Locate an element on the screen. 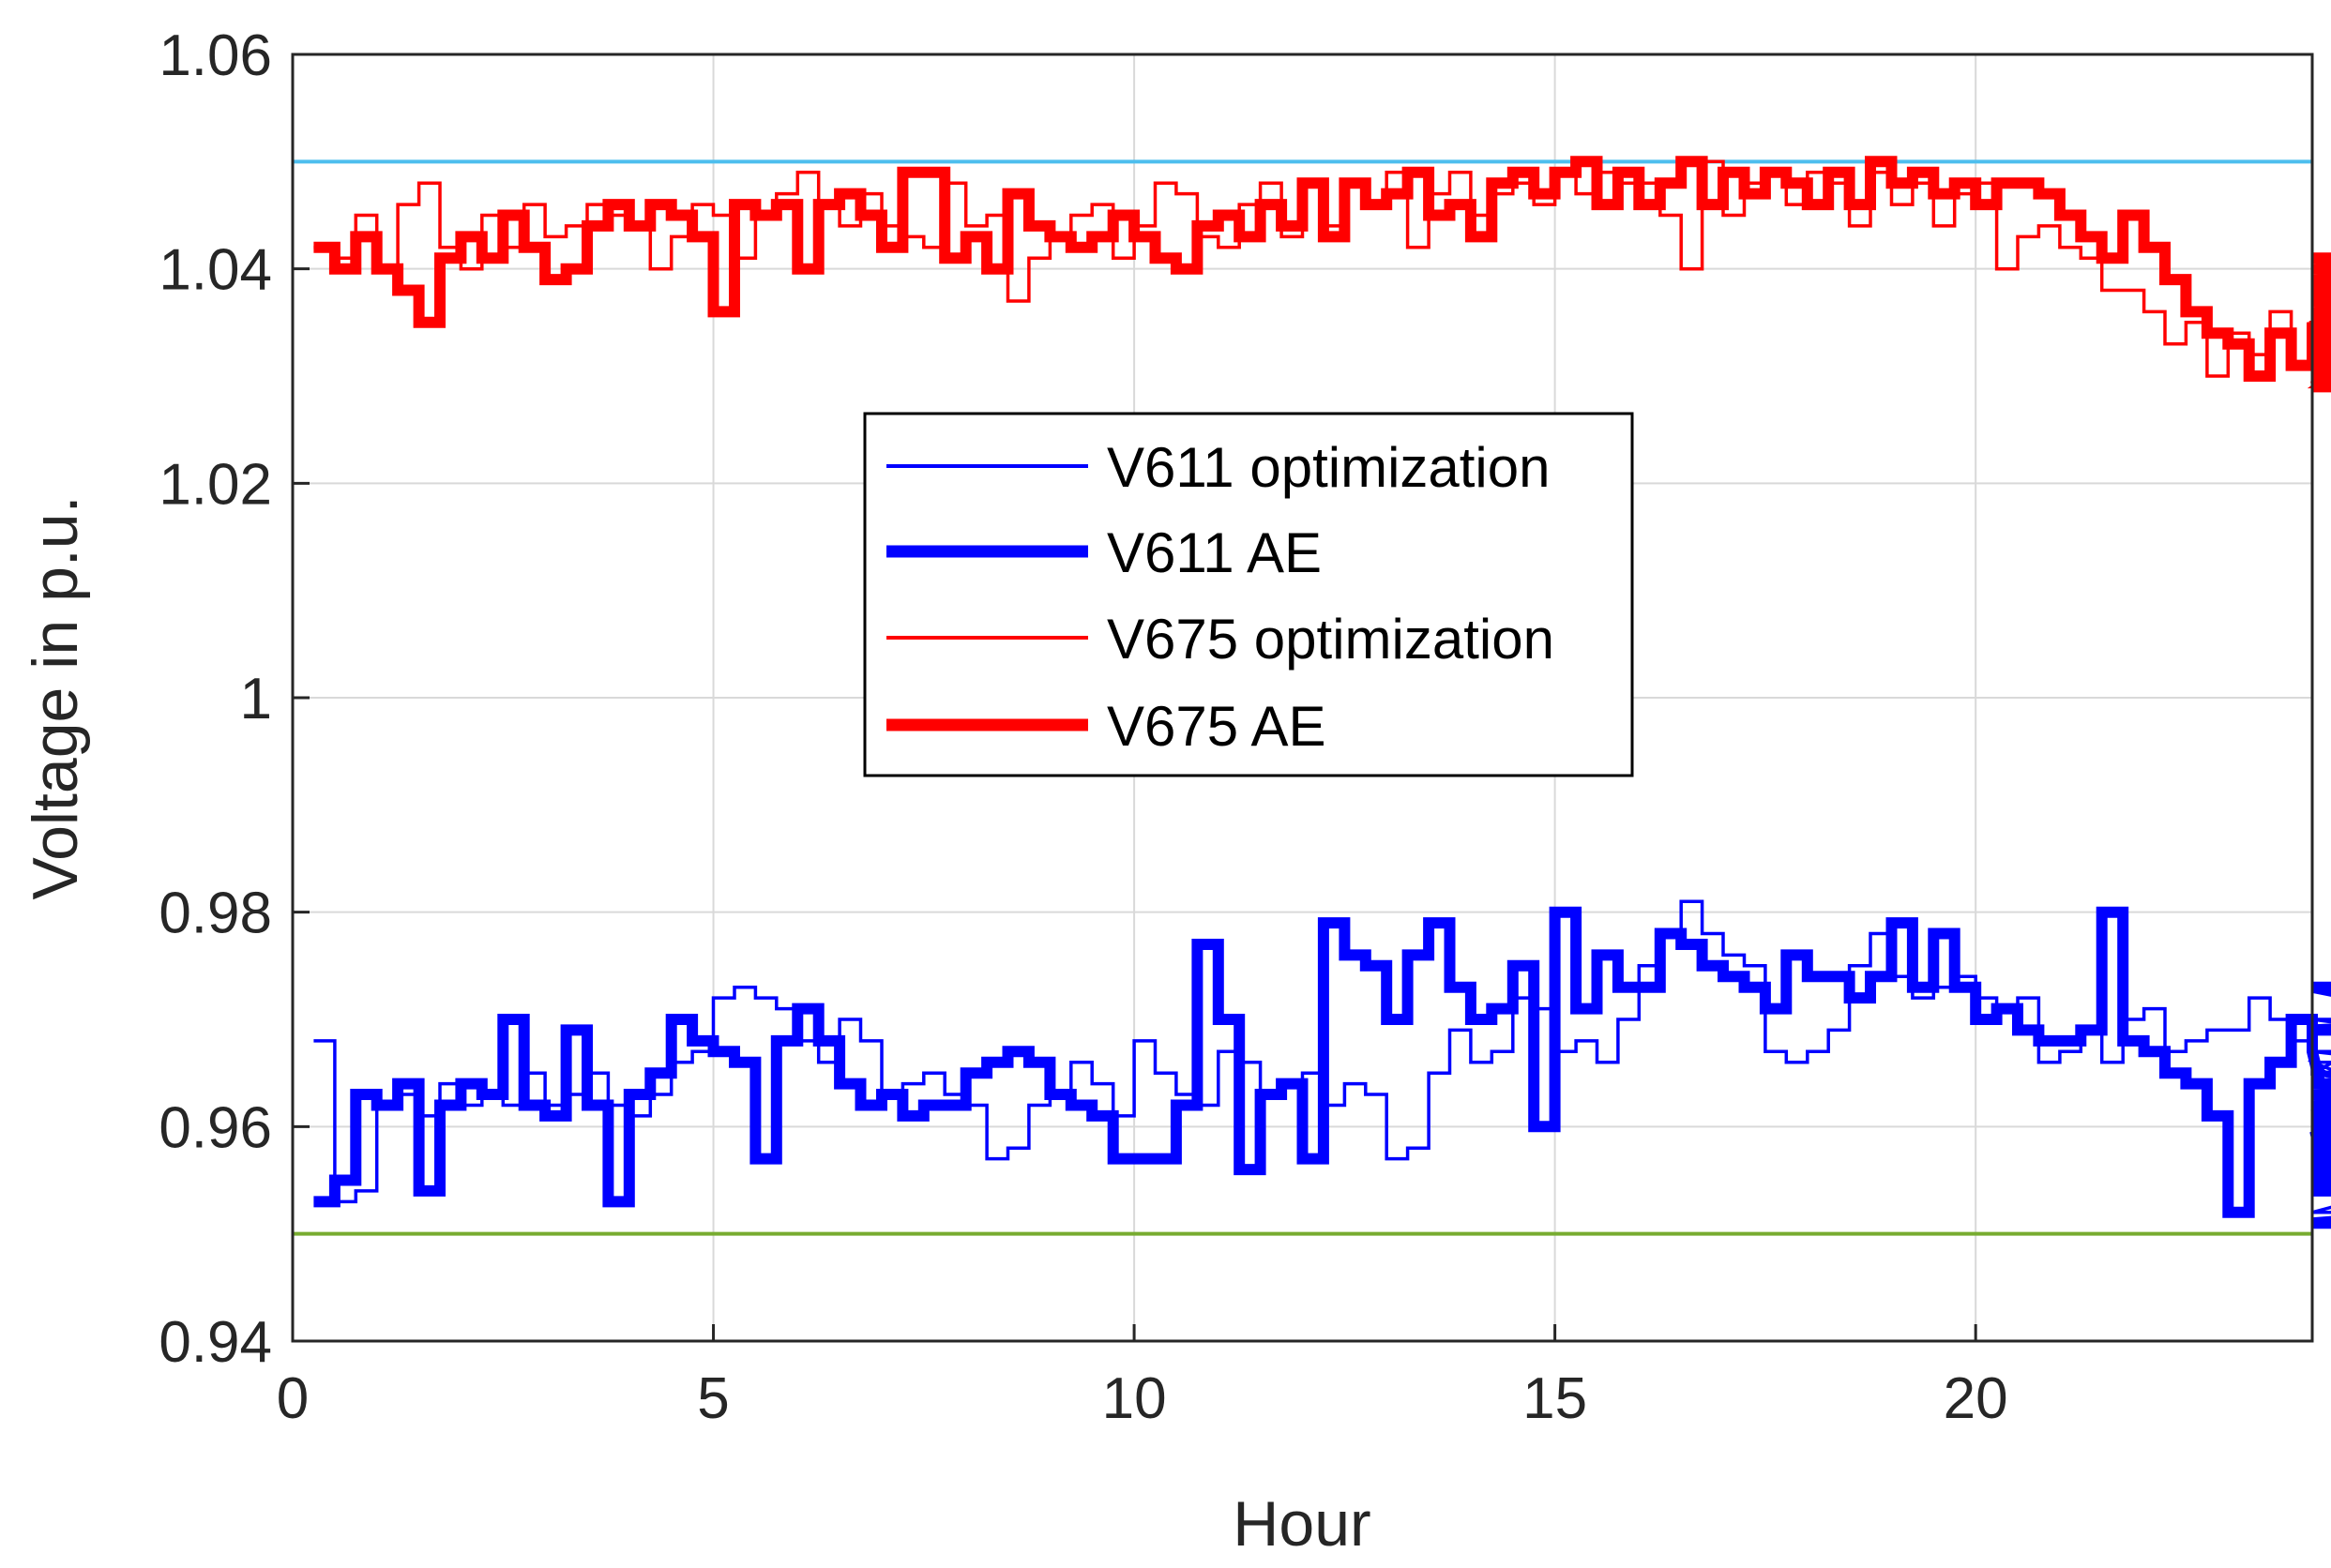 Image resolution: width=2331 pixels, height=1568 pixels. y-tick-label: 1.04 is located at coordinates (215, 270).